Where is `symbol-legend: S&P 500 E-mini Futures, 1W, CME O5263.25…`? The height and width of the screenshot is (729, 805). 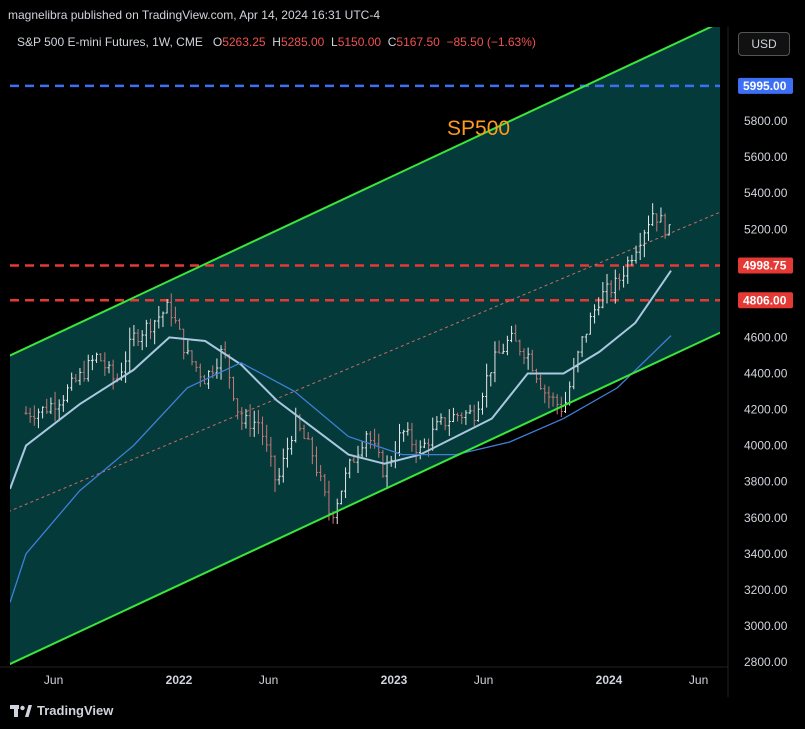
symbol-legend: S&P 500 E-mini Futures, 1W, CME O5263.25… is located at coordinates (276, 42).